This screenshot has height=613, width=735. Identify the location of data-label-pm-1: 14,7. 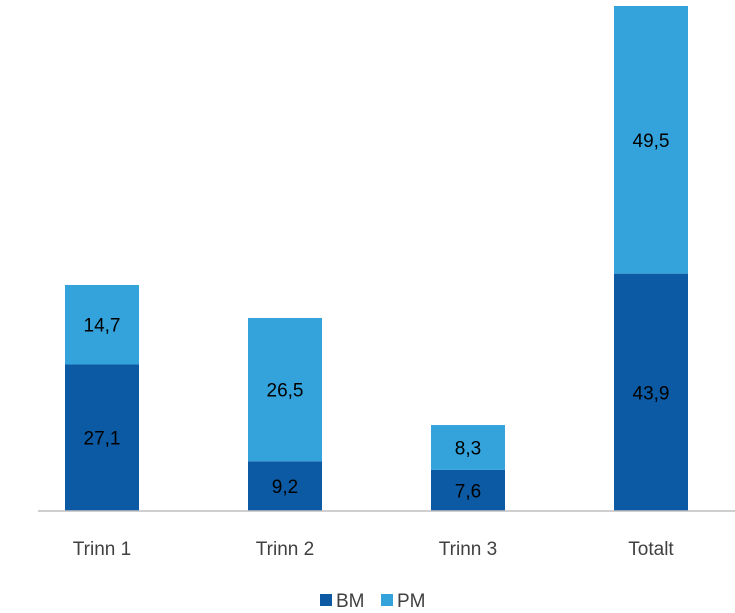
(102, 326).